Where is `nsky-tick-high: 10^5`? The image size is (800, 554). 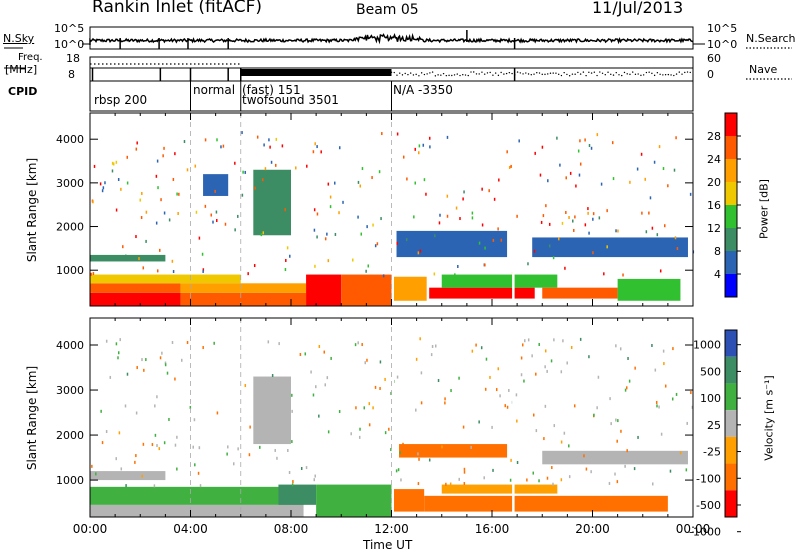
nsky-tick-high: 10^5 is located at coordinates (69, 28).